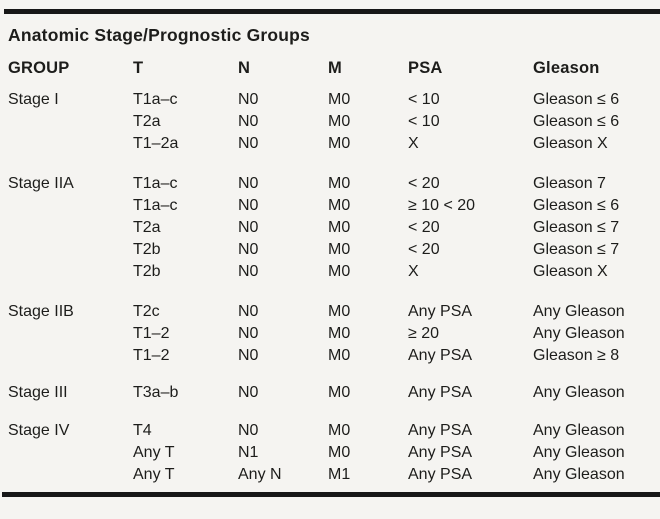  I want to click on column-header-n: N, so click(244, 68).